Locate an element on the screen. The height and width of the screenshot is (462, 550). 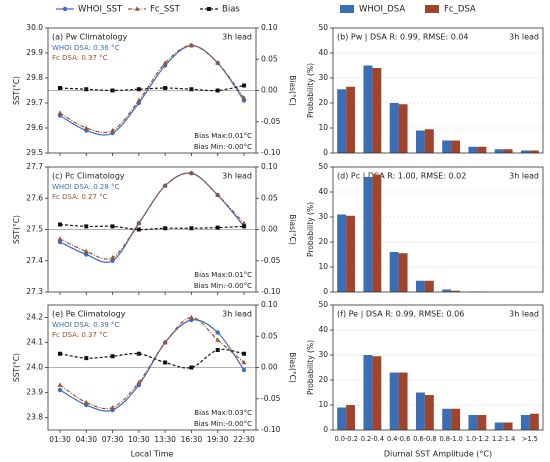
panel-title: (c) Pc Climatology is located at coordinates (88, 176).